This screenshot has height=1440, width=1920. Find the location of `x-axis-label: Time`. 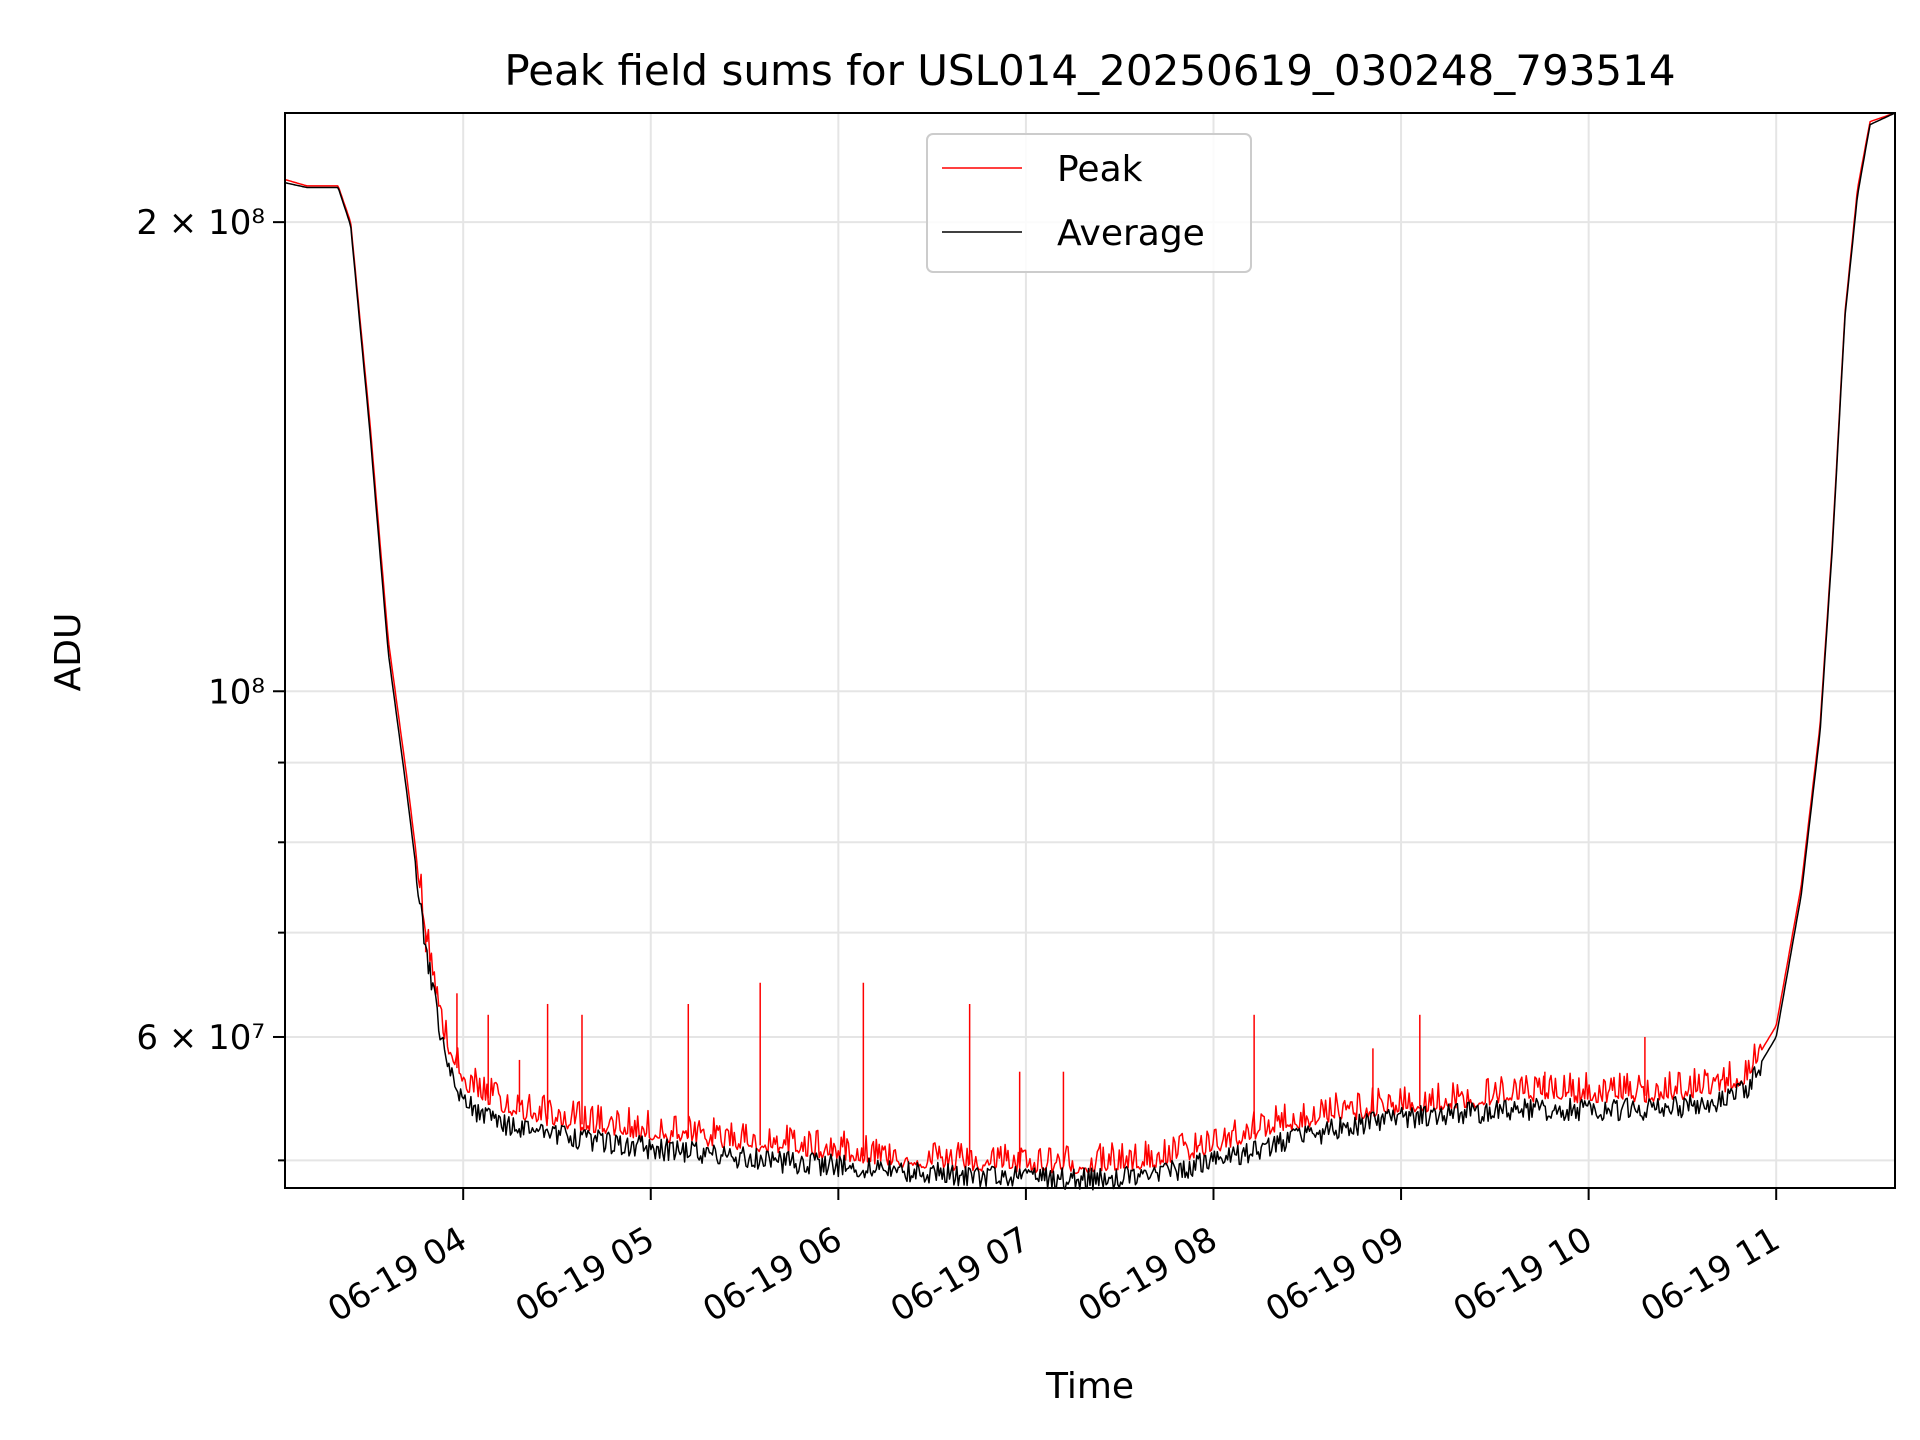

x-axis-label: Time is located at coordinates (1089, 1386).